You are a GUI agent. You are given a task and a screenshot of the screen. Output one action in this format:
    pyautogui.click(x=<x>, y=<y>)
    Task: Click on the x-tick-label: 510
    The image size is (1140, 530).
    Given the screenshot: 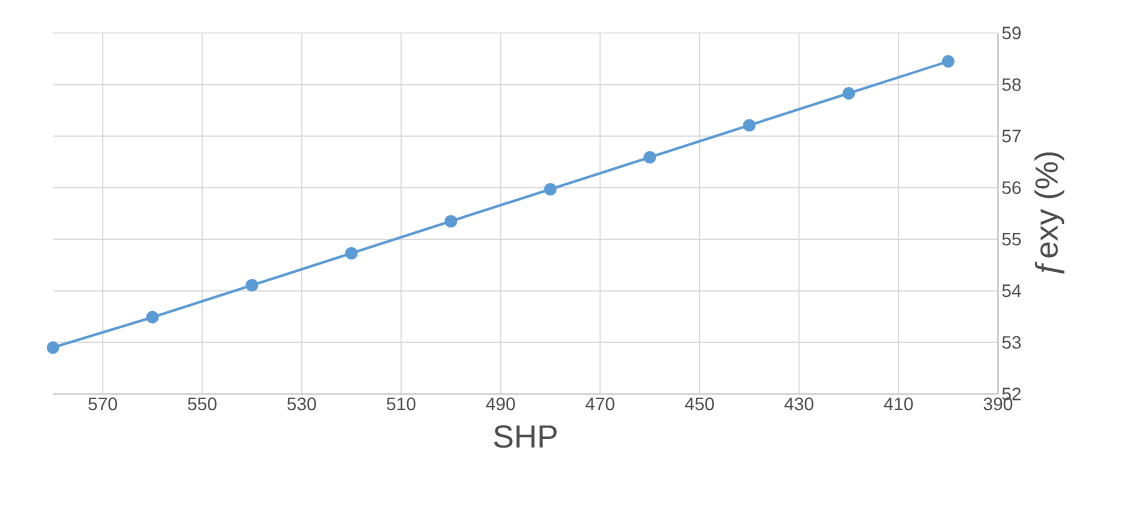 What is the action you would take?
    pyautogui.click(x=401, y=404)
    